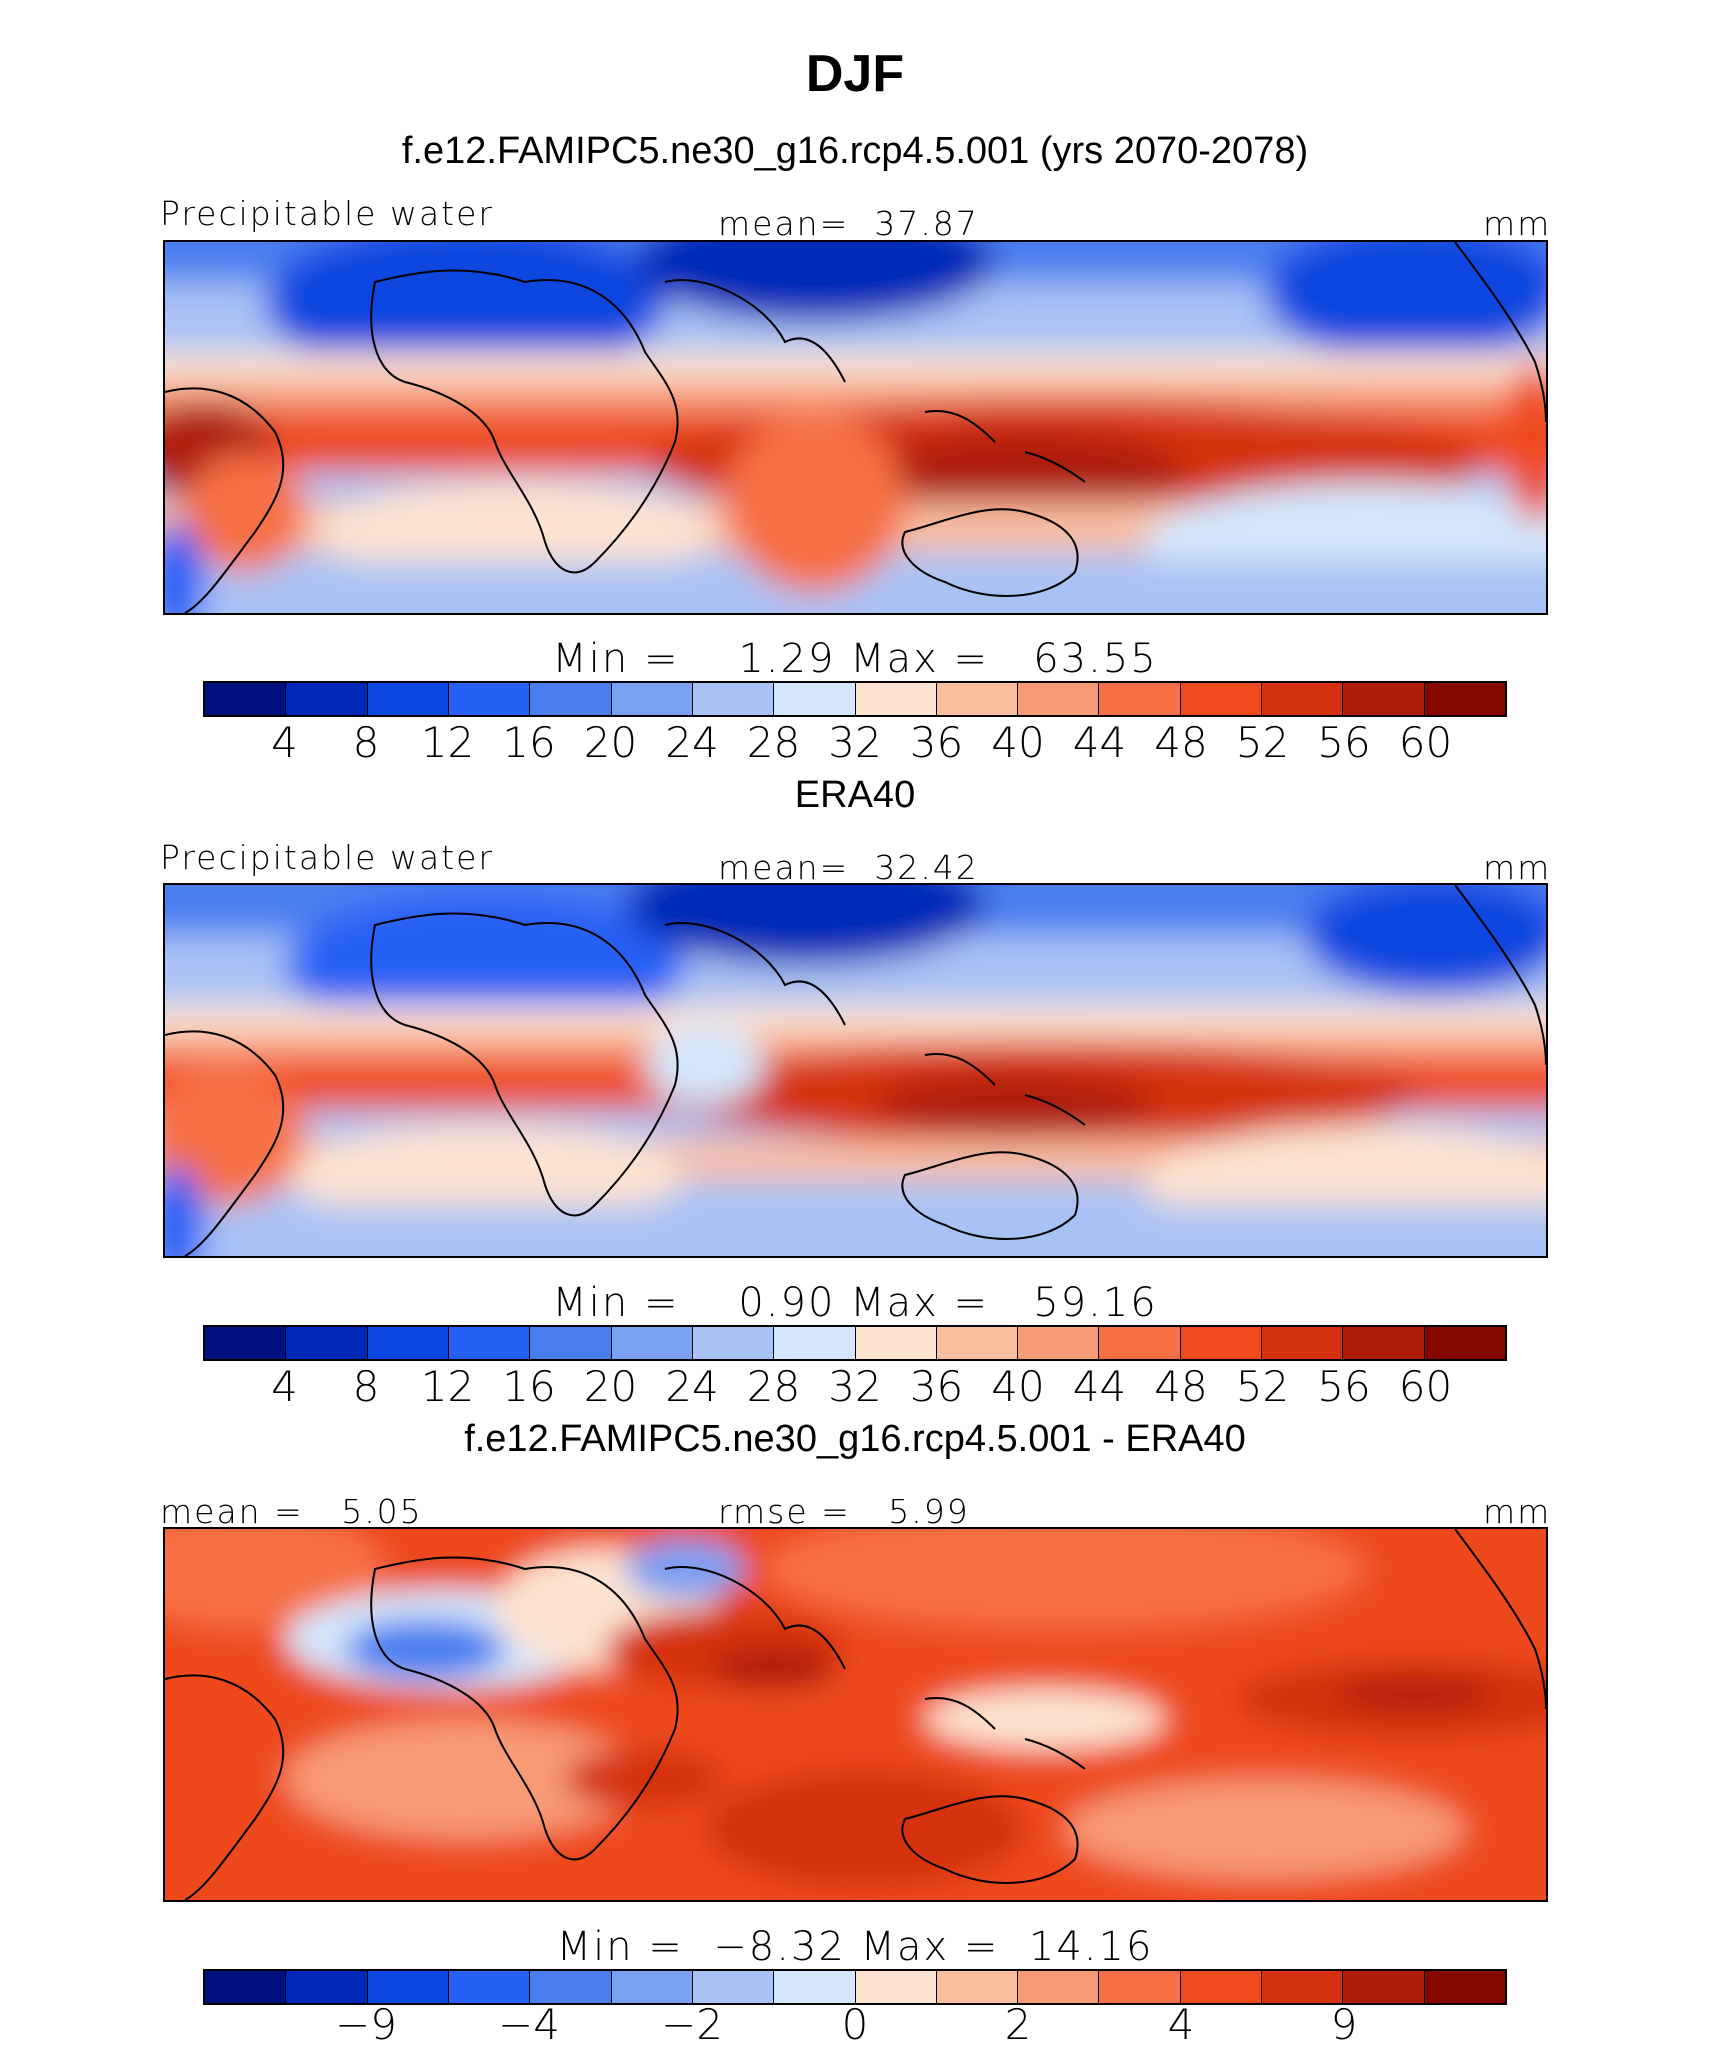 Image resolution: width=1710 pixels, height=2050 pixels. I want to click on colorbar-tick-label: 0, so click(855, 2024).